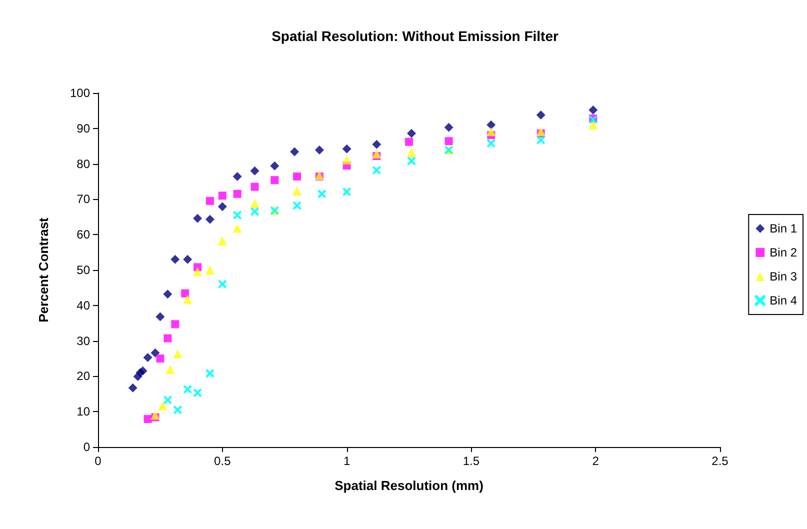 The image size is (807, 529). What do you see at coordinates (223, 461) in the screenshot?
I see `x-tick-label: 0.5` at bounding box center [223, 461].